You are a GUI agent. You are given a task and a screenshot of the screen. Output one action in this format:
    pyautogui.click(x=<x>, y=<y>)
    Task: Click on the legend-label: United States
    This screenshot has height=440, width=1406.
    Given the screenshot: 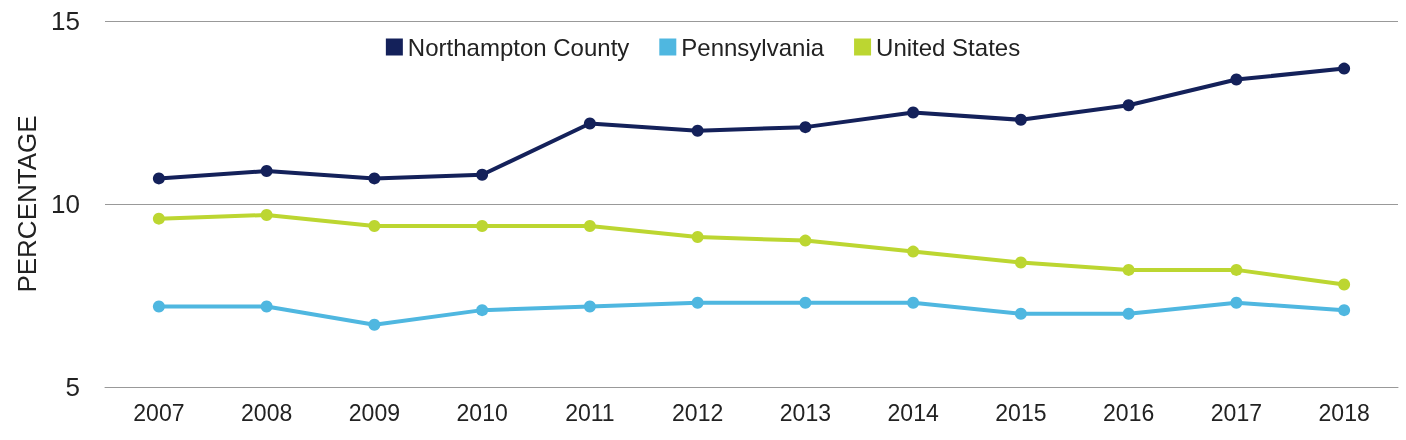 What is the action you would take?
    pyautogui.click(x=948, y=47)
    